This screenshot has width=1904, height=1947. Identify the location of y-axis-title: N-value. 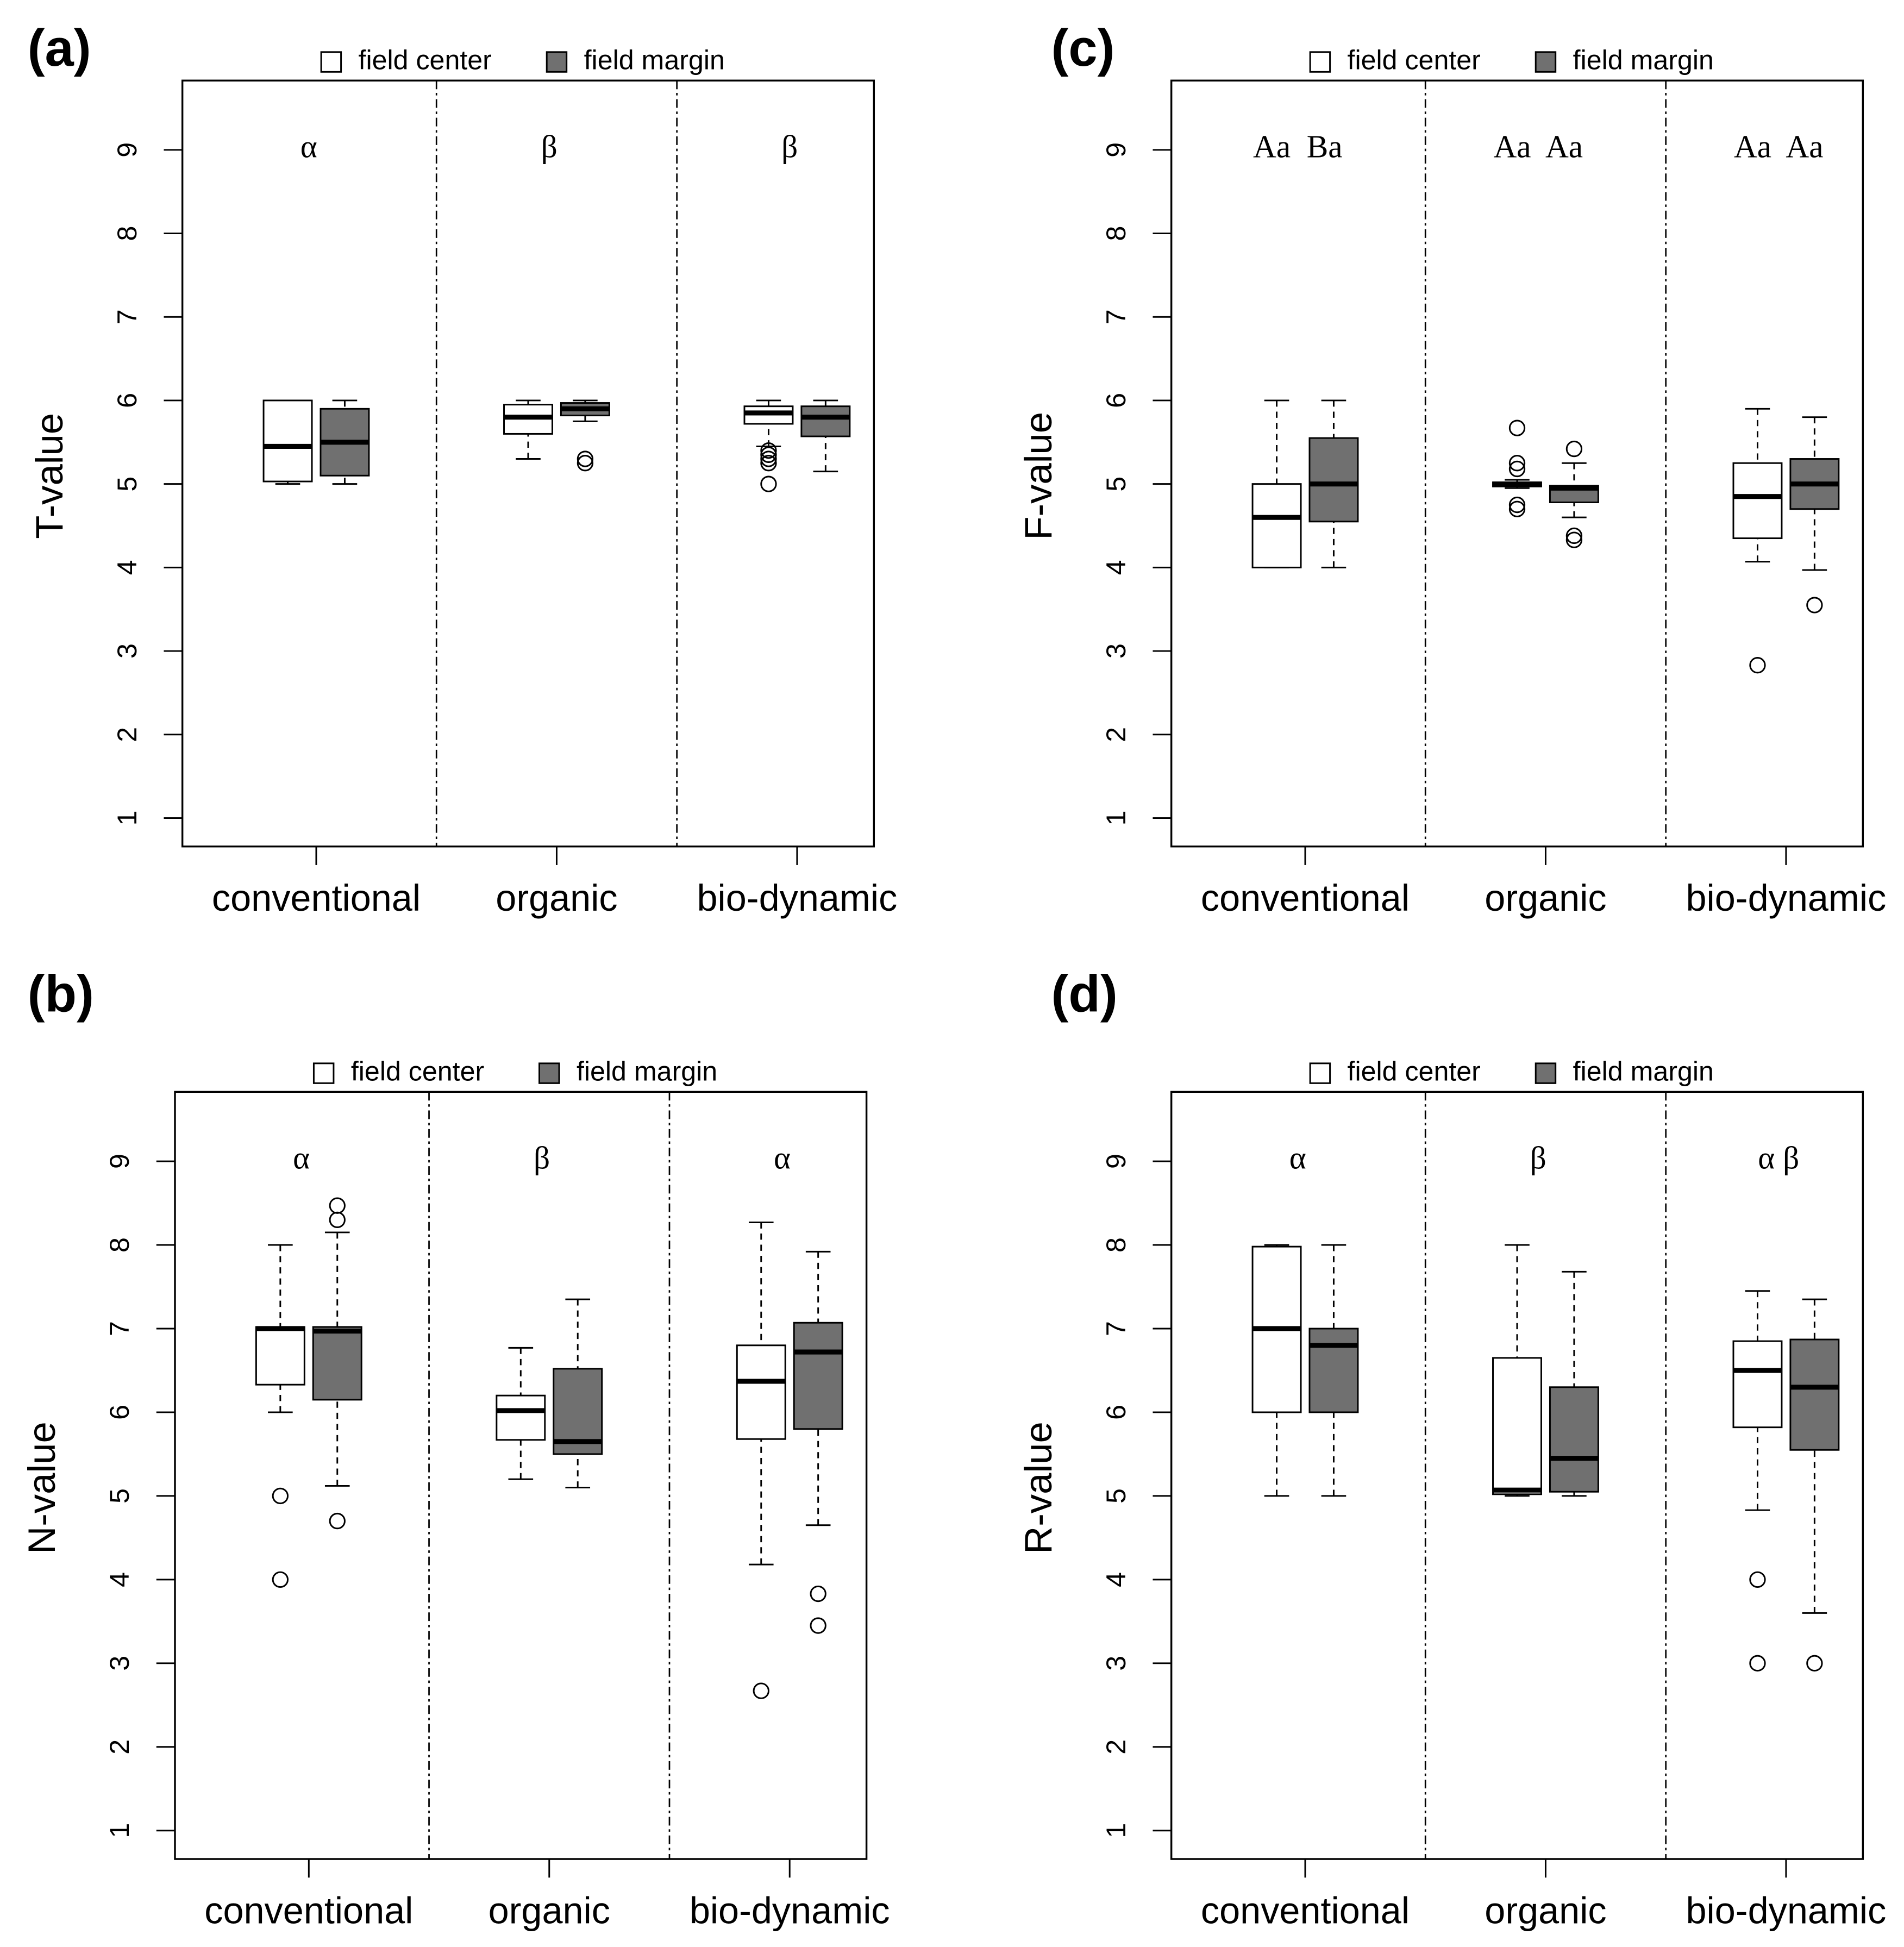
(41, 1488).